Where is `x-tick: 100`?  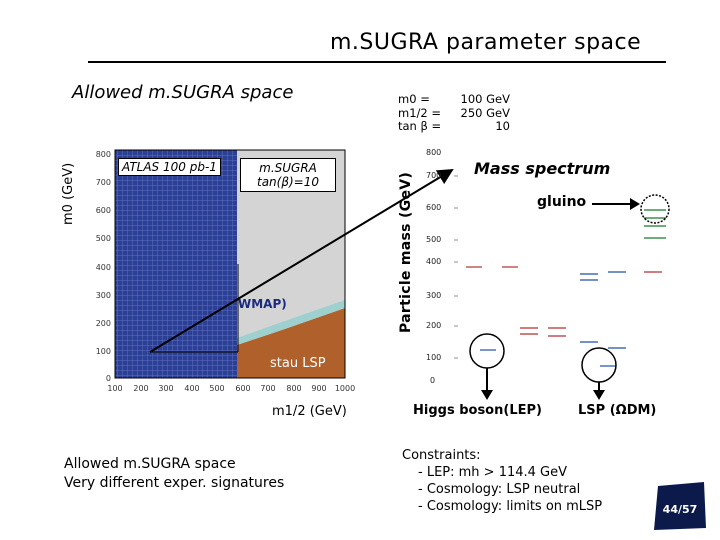 x-tick: 100 is located at coordinates (114, 388).